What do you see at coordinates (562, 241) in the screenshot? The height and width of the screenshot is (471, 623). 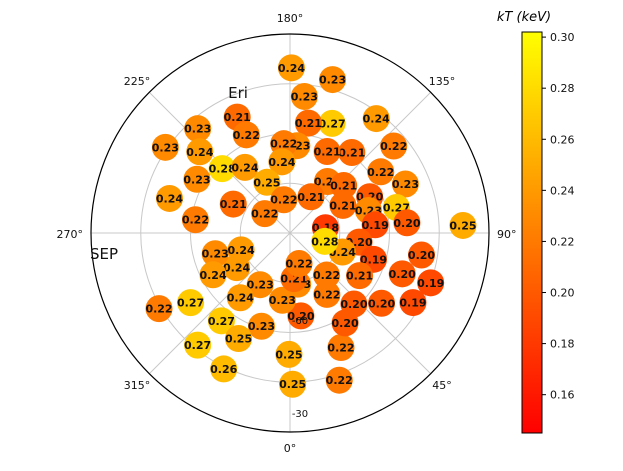 I see `colorbar-tick-label: 0.22` at bounding box center [562, 241].